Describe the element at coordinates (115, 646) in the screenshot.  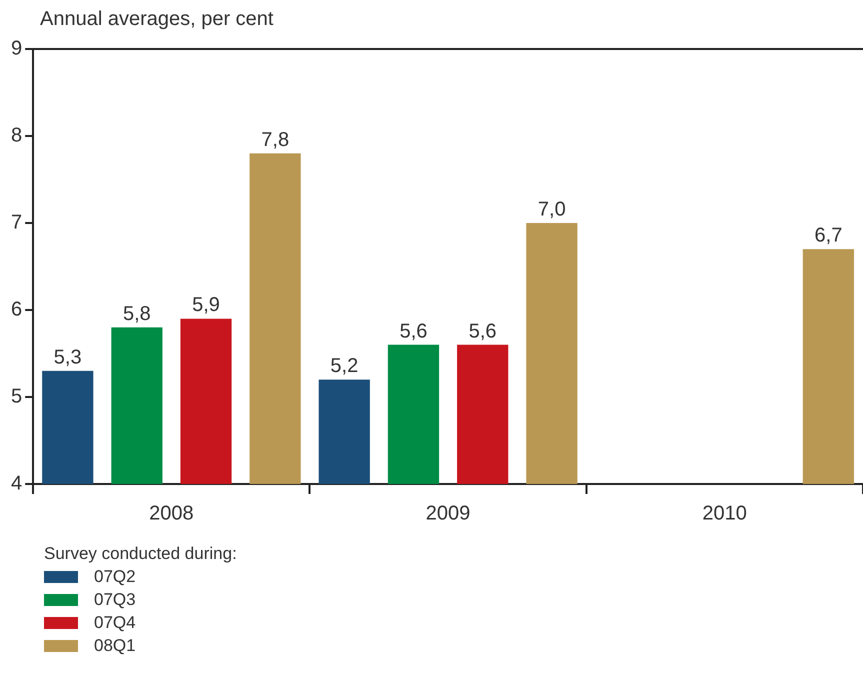
I see `legend-label: 08Q1` at that location.